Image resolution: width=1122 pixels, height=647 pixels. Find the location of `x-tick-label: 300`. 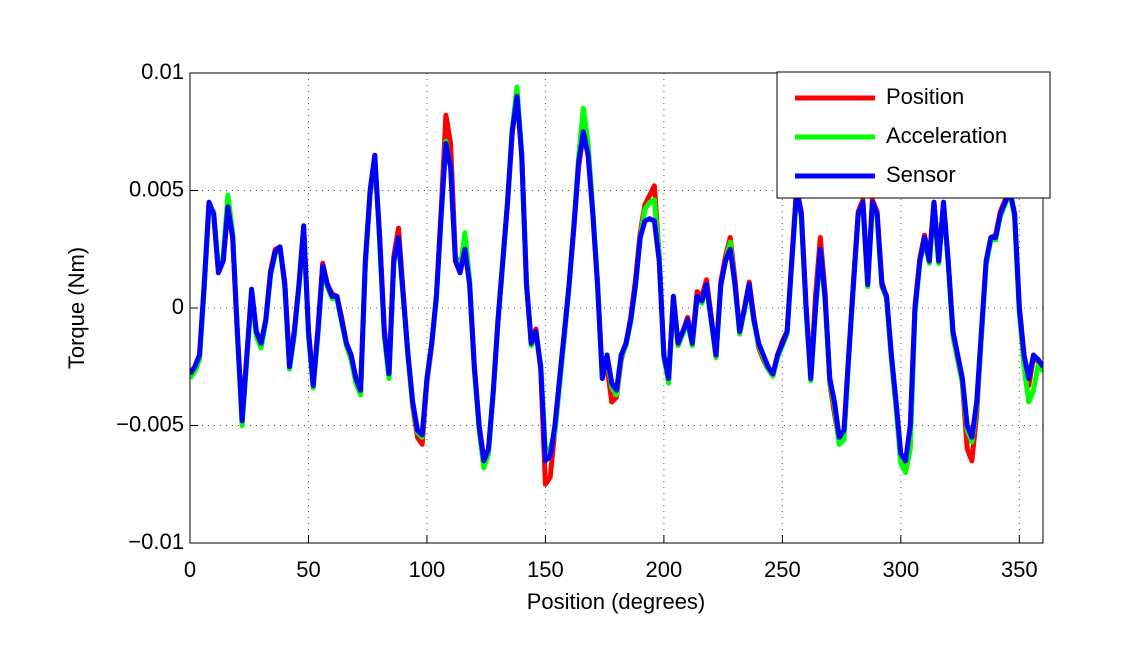

x-tick-label: 300 is located at coordinates (900, 569).